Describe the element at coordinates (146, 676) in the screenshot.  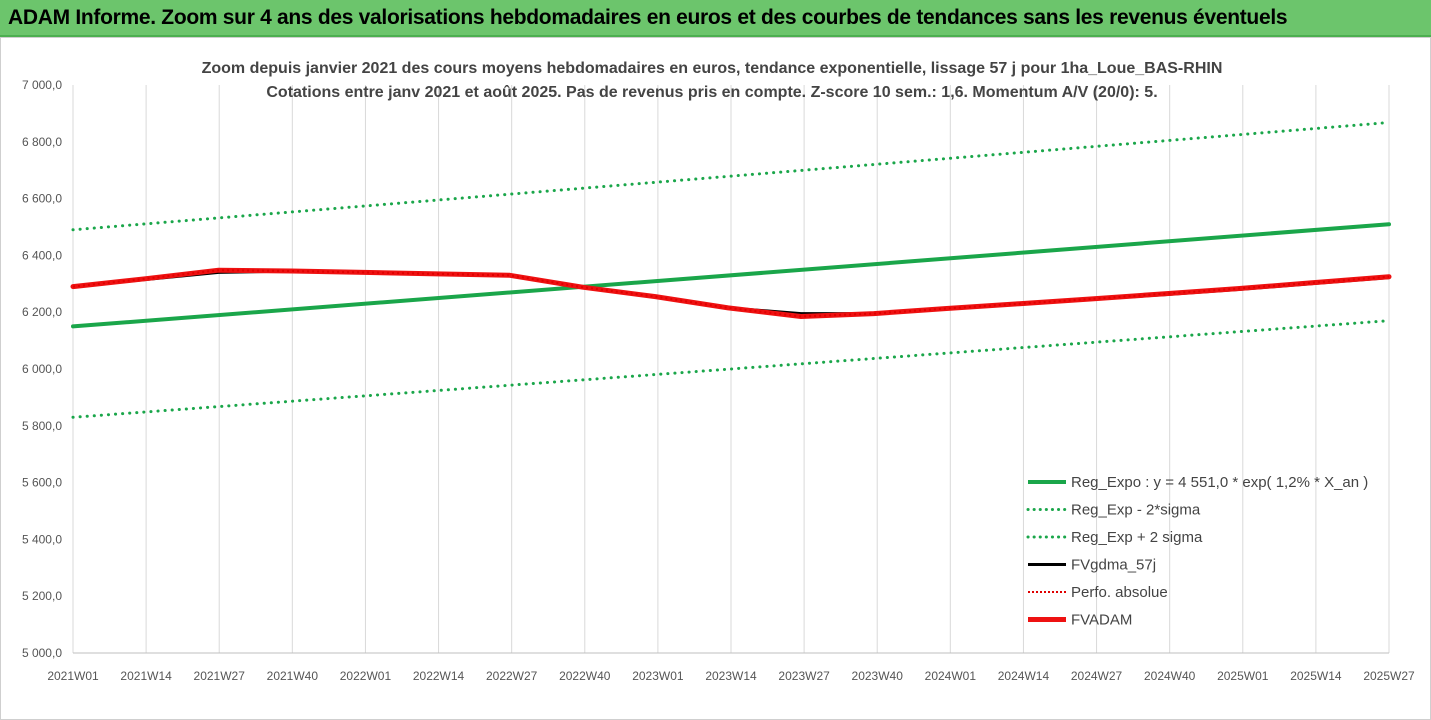
I see `x-tick-label: 2021W14` at that location.